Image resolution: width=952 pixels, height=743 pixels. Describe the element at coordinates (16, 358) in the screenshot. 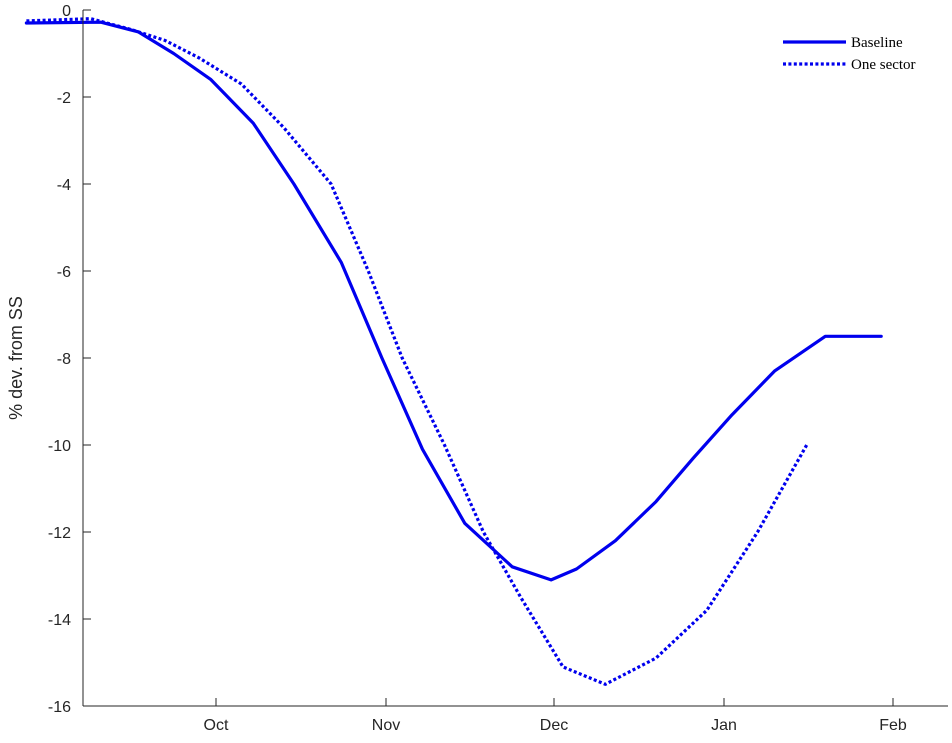

I see `y-axis-title: % dev. from SS` at that location.